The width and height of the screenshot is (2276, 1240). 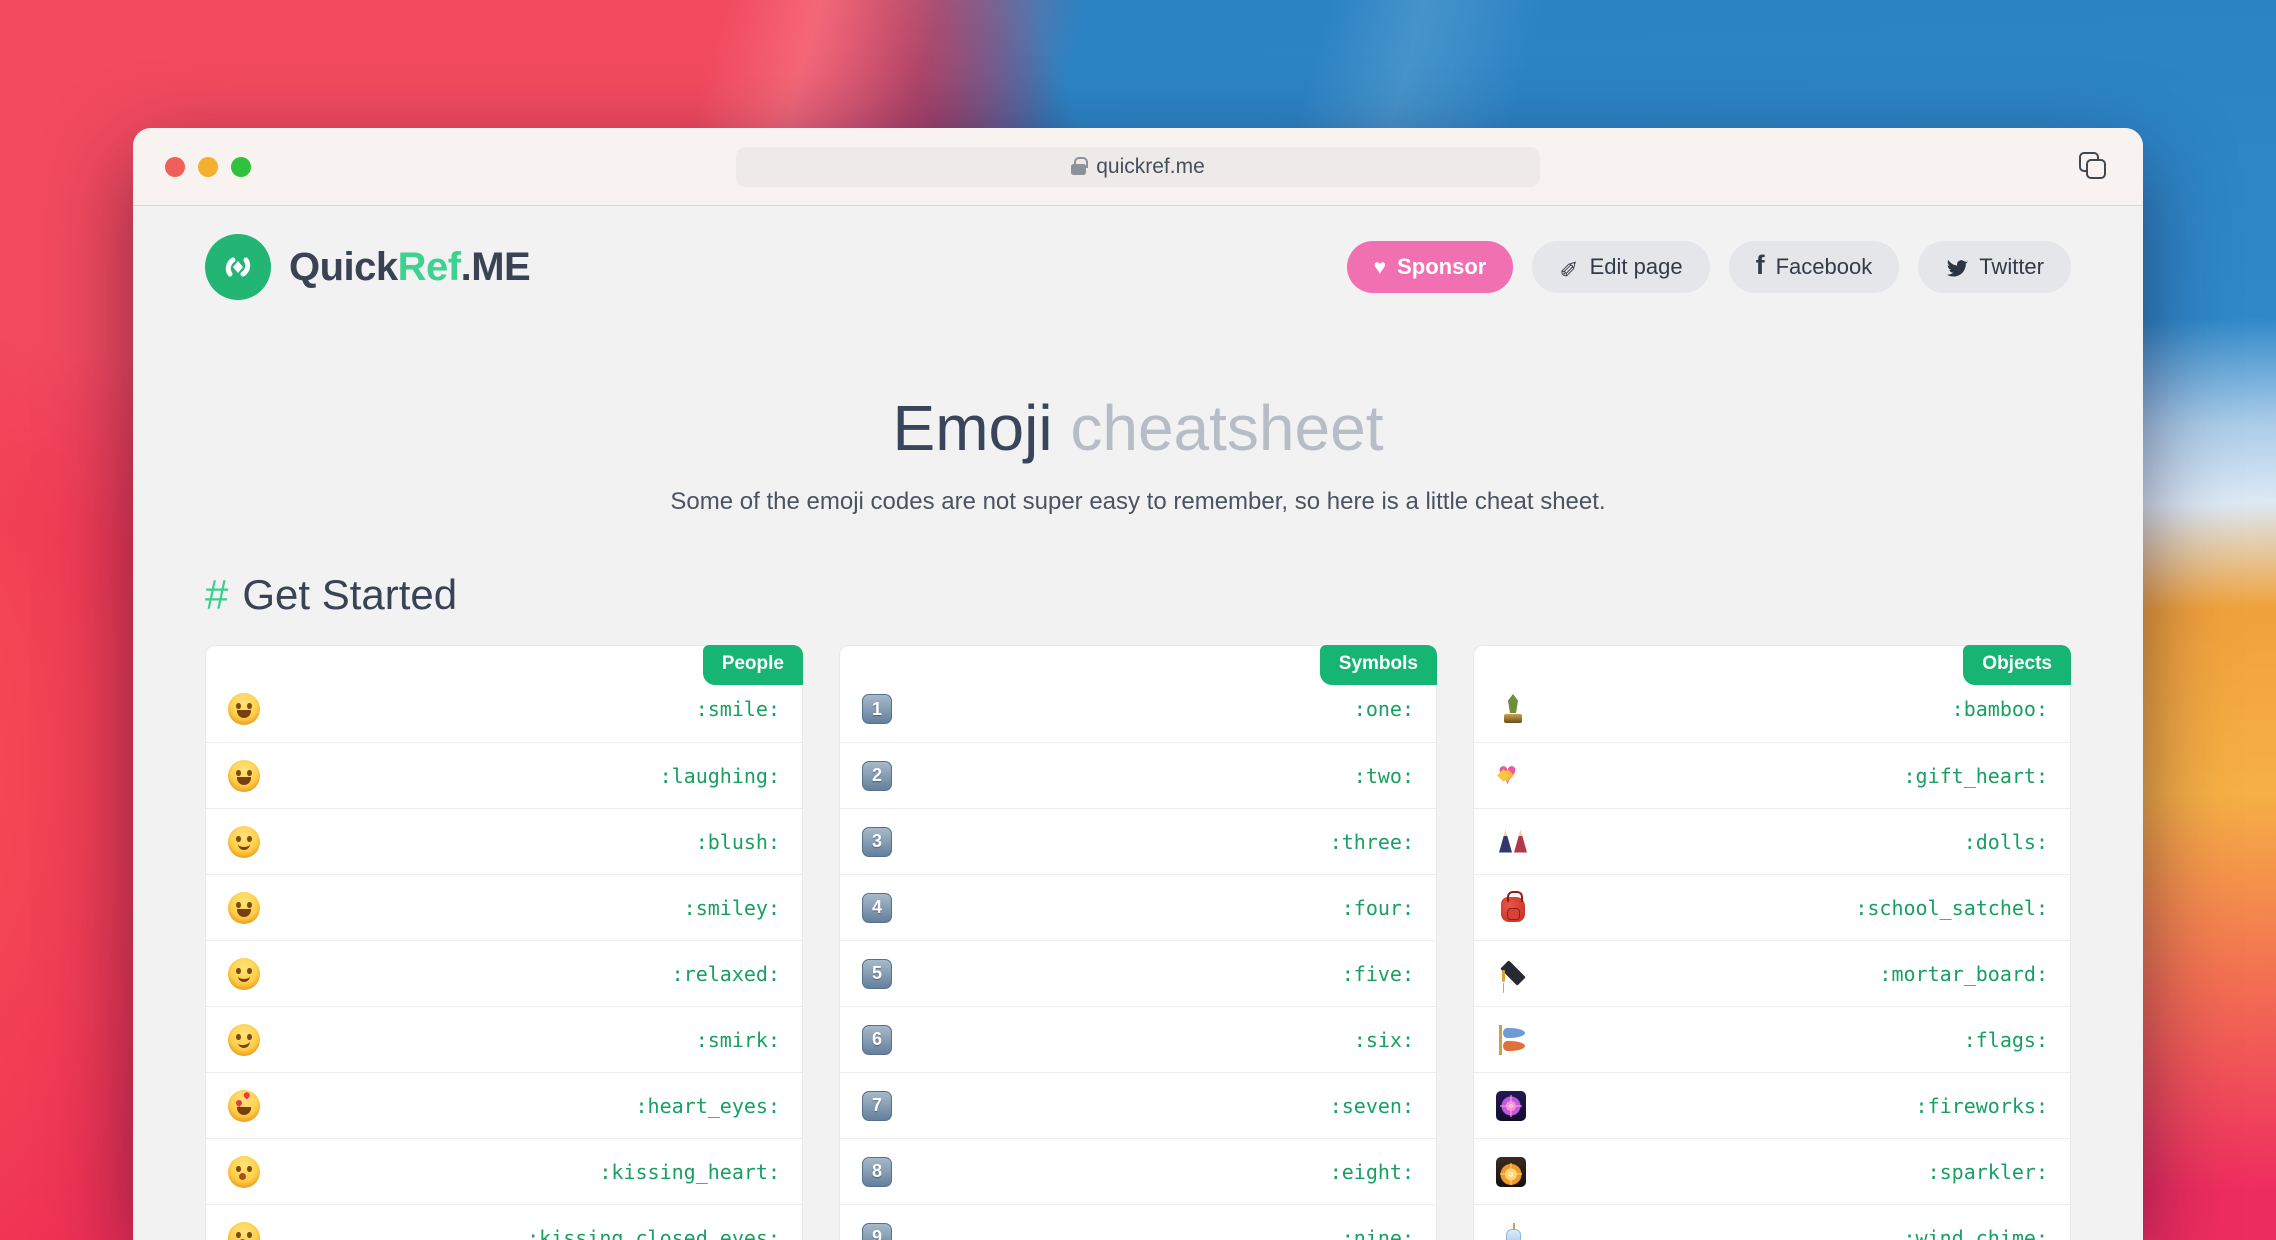 I want to click on emoji-code: :four:, so click(x=1377, y=907).